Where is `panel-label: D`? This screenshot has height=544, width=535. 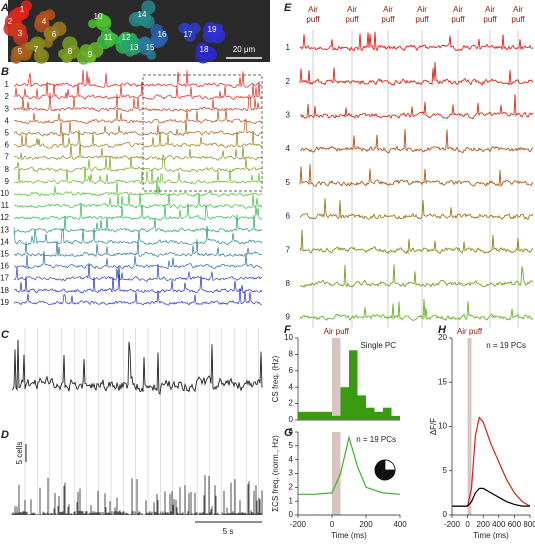
panel-label: D is located at coordinates (5, 435).